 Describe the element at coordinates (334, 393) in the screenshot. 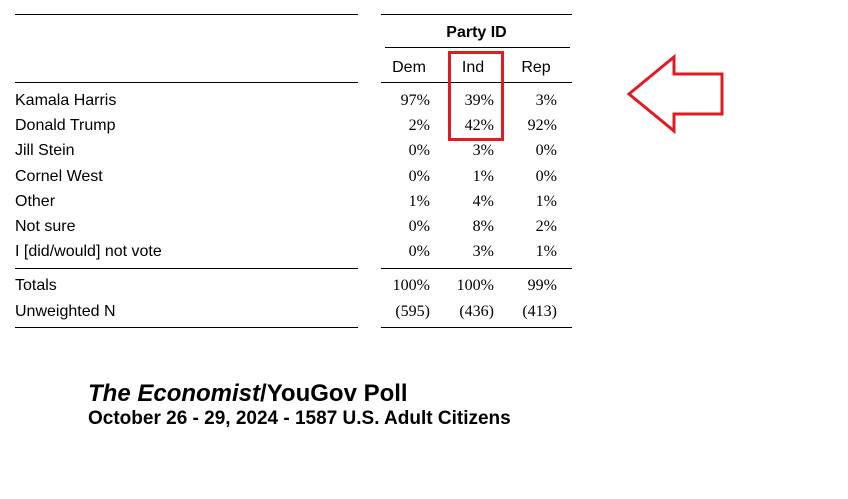

I see `poll-title-rest: /YouGov Poll` at that location.